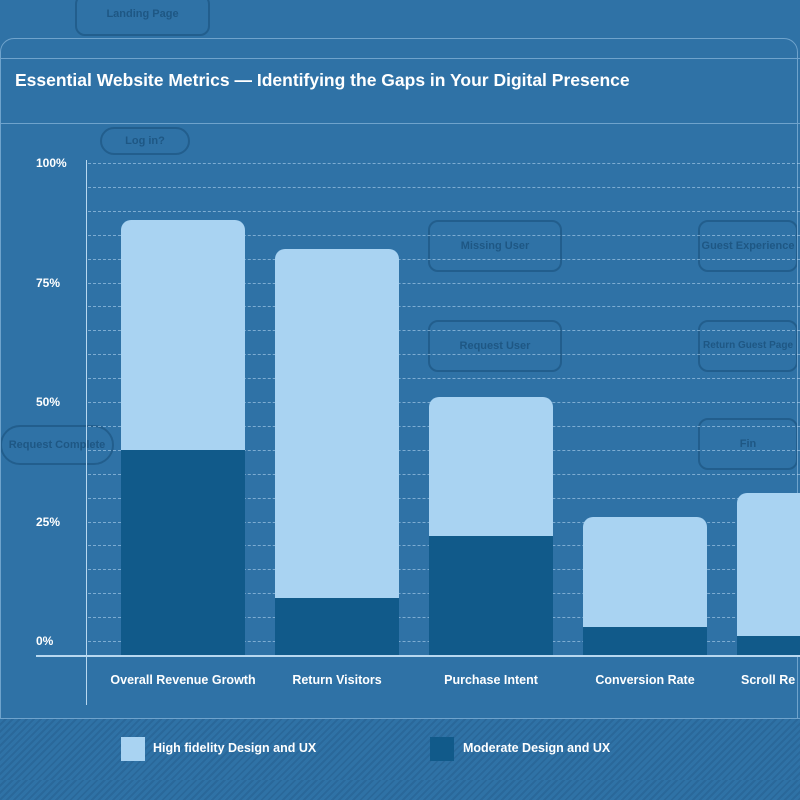 The width and height of the screenshot is (800, 800). I want to click on legend-swatch-high-fidelity, so click(133, 749).